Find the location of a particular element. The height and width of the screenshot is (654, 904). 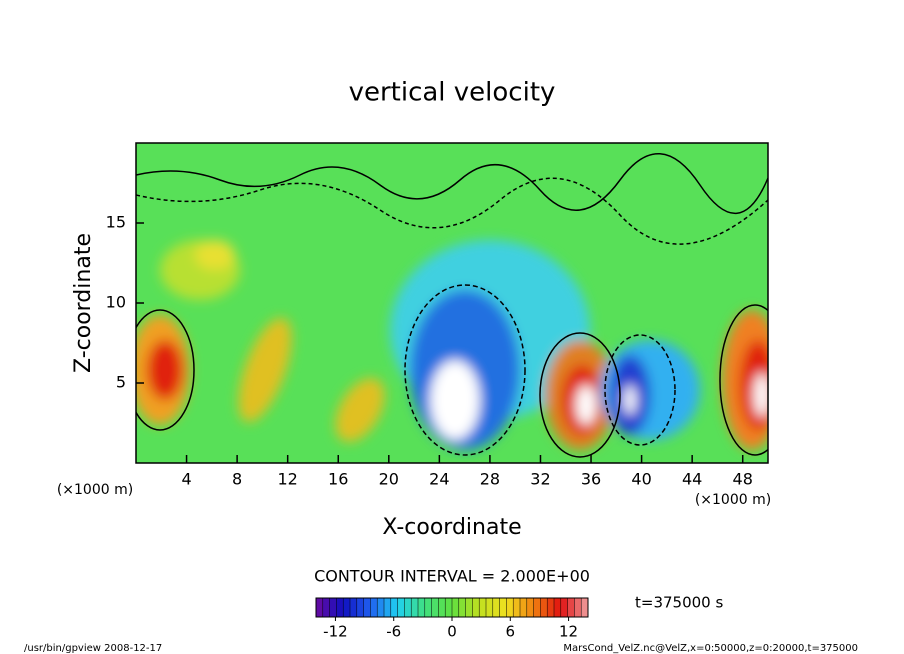

time-label: t=375000 s is located at coordinates (679, 603).